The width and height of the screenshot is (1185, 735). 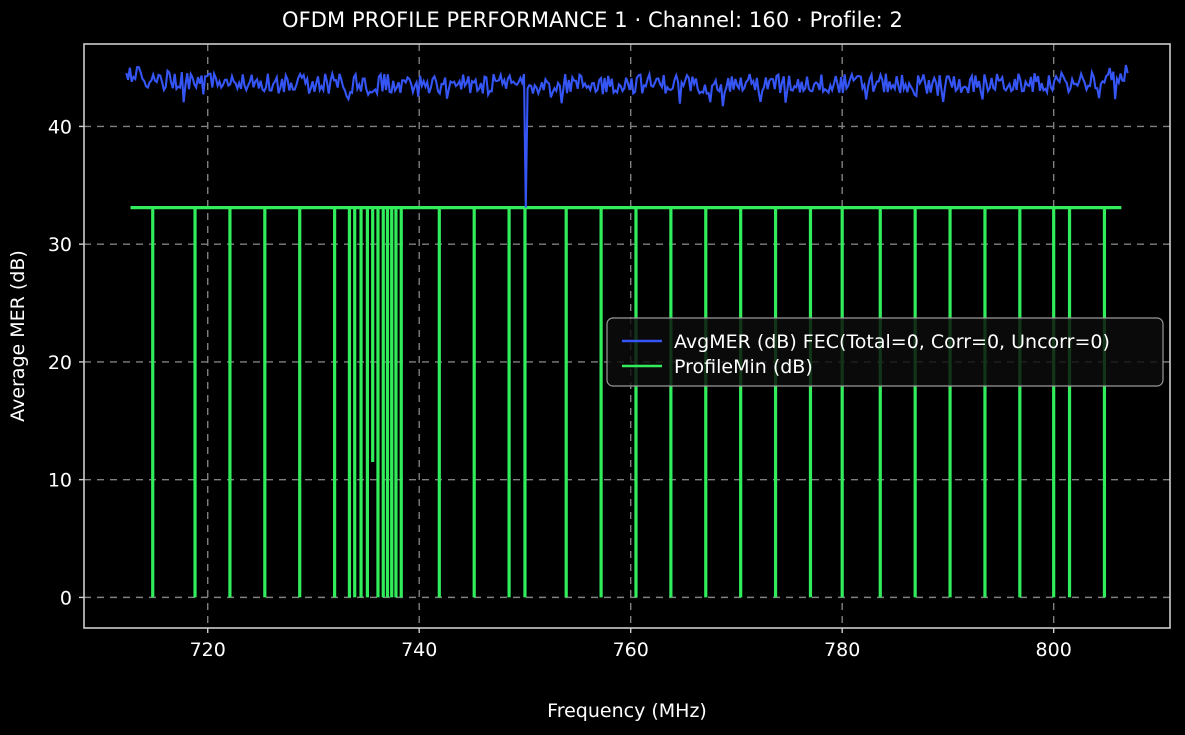 I want to click on svg-text: 740, so click(x=419, y=650).